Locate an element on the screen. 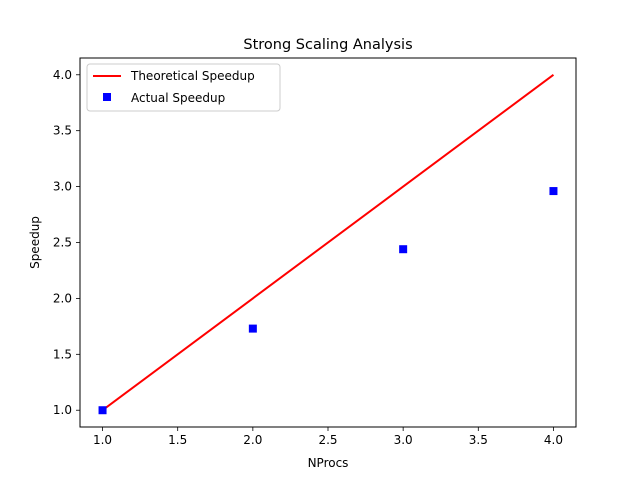  x-tick-label: 2.0 is located at coordinates (252, 440).